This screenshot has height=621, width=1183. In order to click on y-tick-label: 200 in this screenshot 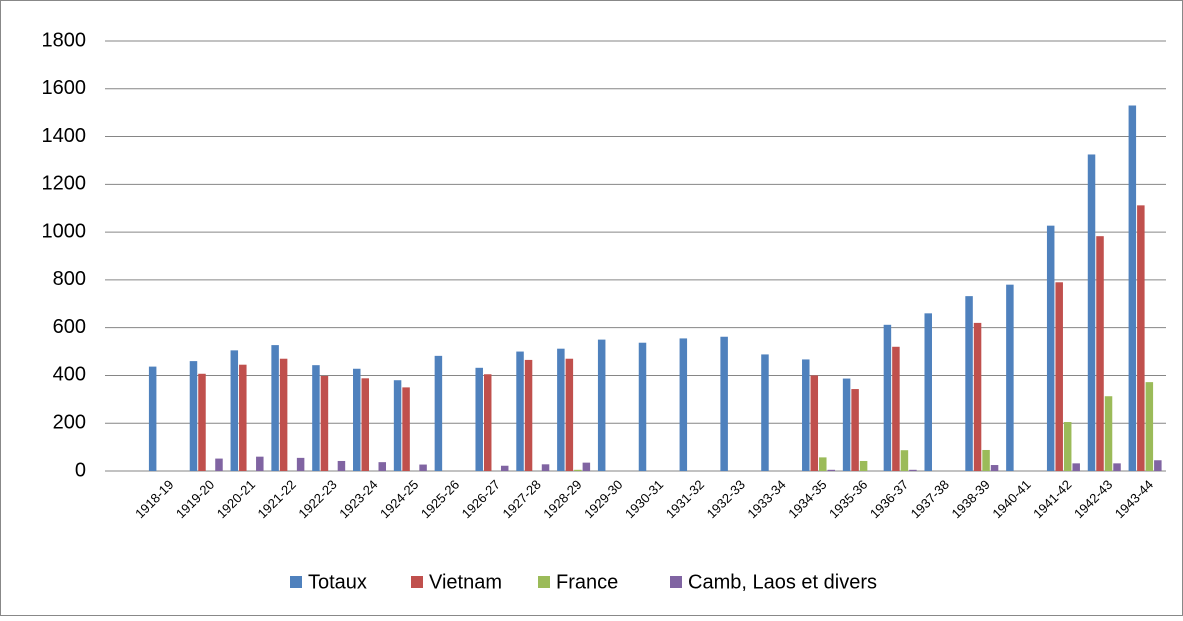, I will do `click(69, 423)`.